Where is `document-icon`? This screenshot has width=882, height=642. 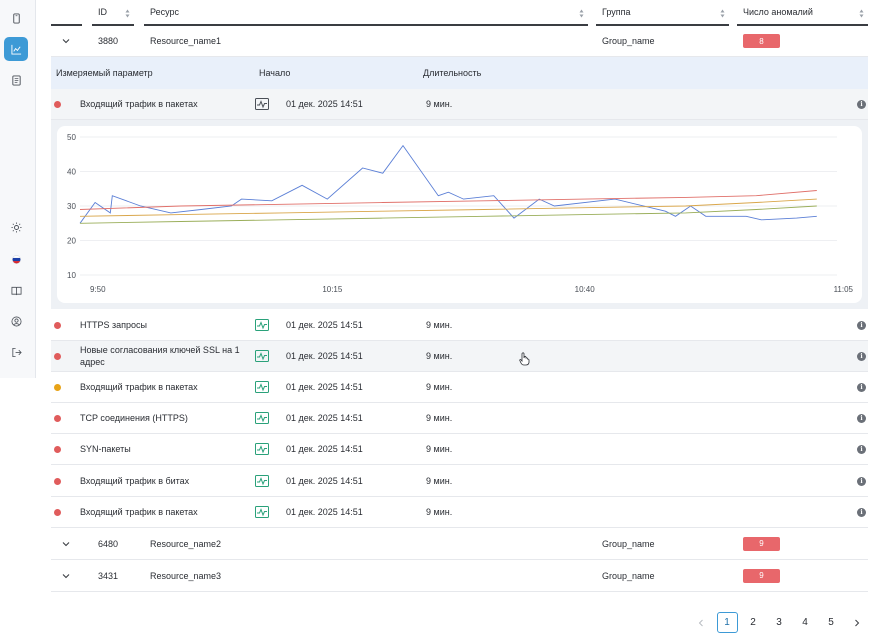 document-icon is located at coordinates (16, 80).